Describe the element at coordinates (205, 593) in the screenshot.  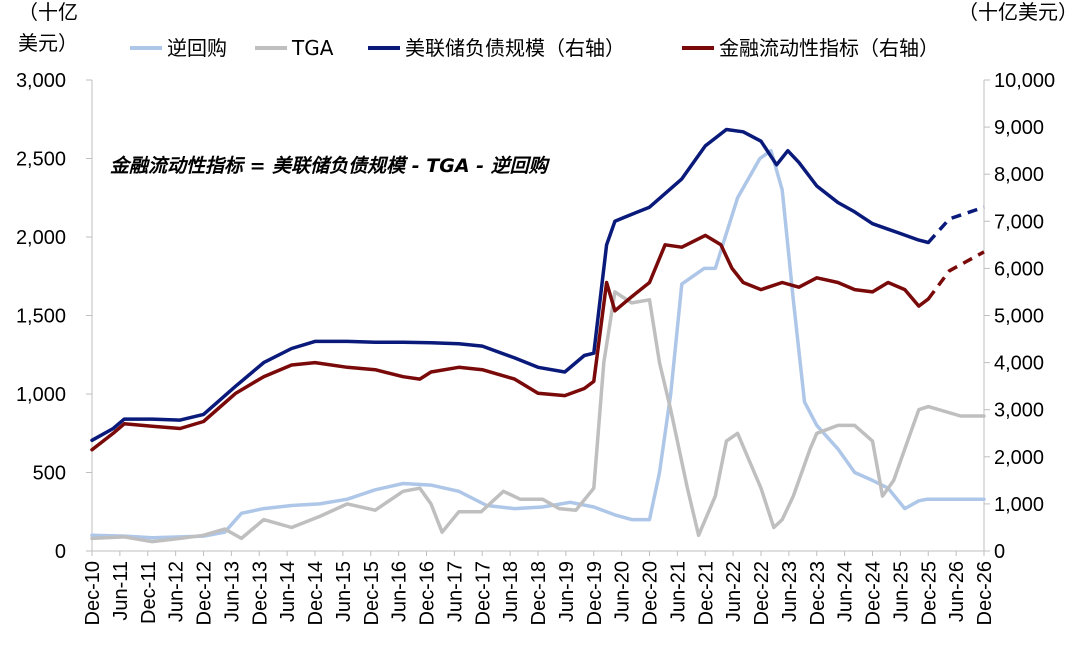
I see `x-tick-label: Dec-12` at that location.